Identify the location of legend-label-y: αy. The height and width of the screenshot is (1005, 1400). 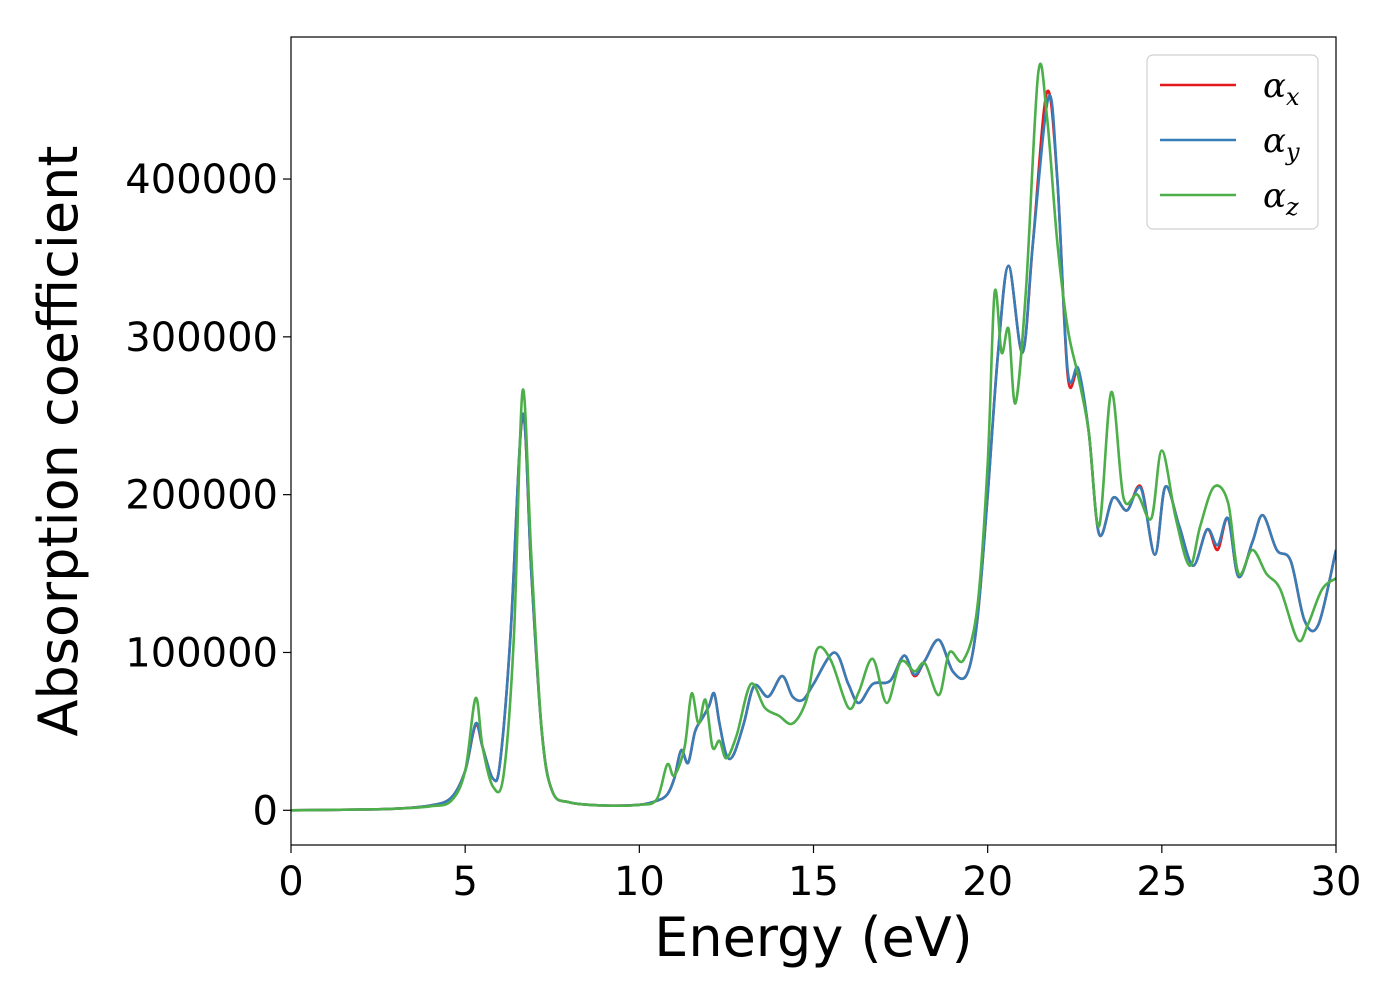
(1281, 143).